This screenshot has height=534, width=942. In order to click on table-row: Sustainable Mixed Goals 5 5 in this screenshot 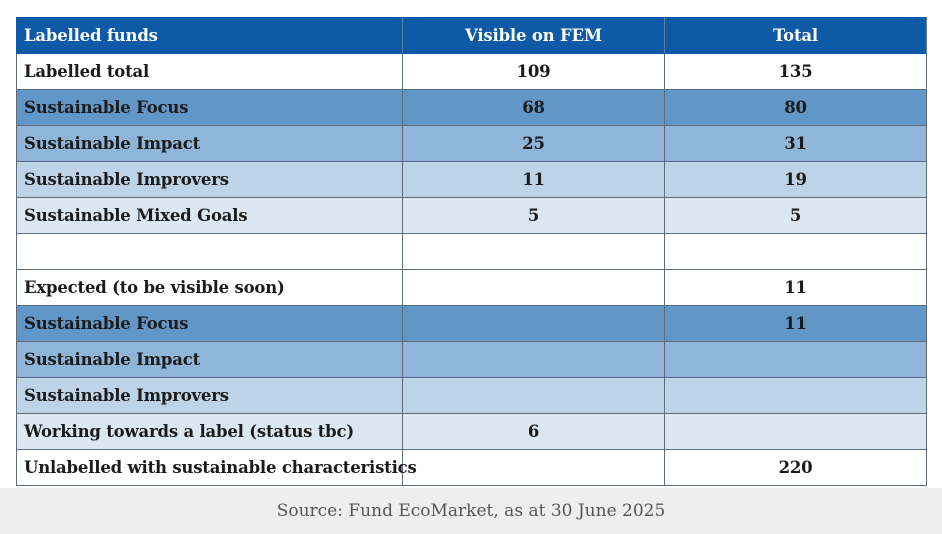, I will do `click(471, 215)`.